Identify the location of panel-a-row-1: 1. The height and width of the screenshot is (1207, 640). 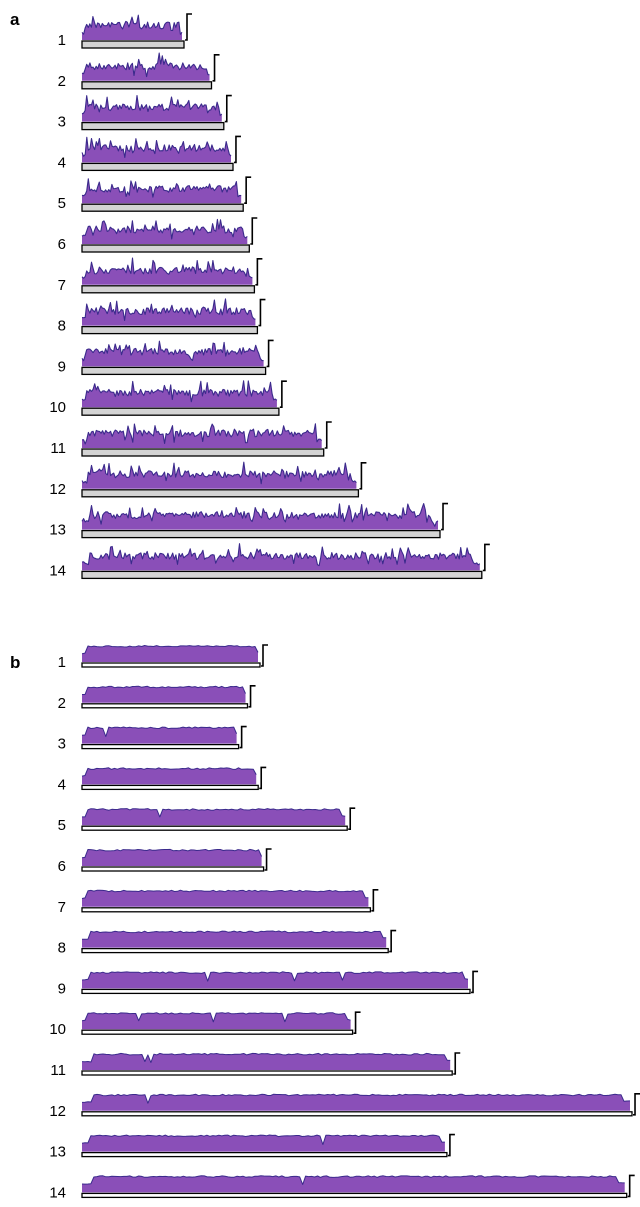
(125, 31).